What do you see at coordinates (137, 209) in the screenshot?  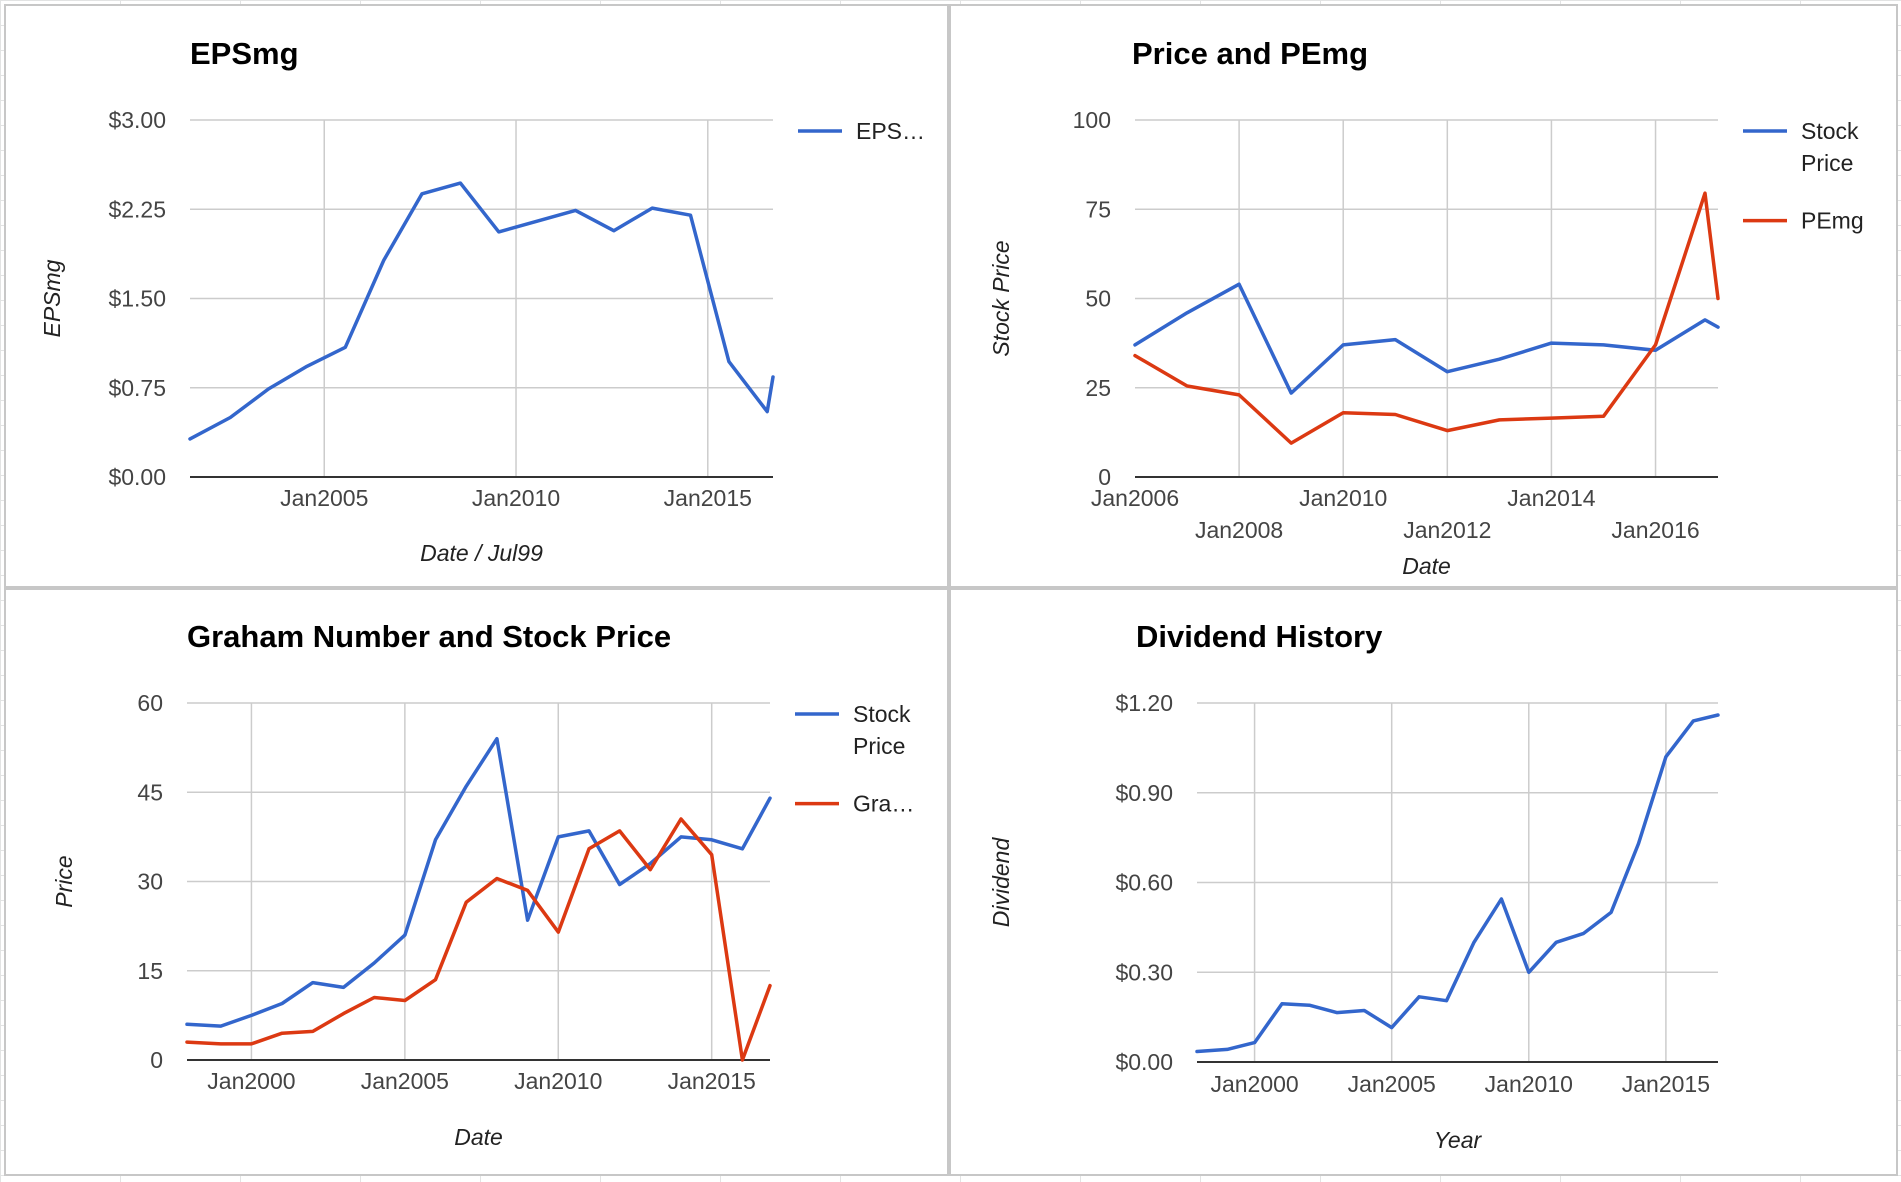 I see `y-tick-label: $2.25` at bounding box center [137, 209].